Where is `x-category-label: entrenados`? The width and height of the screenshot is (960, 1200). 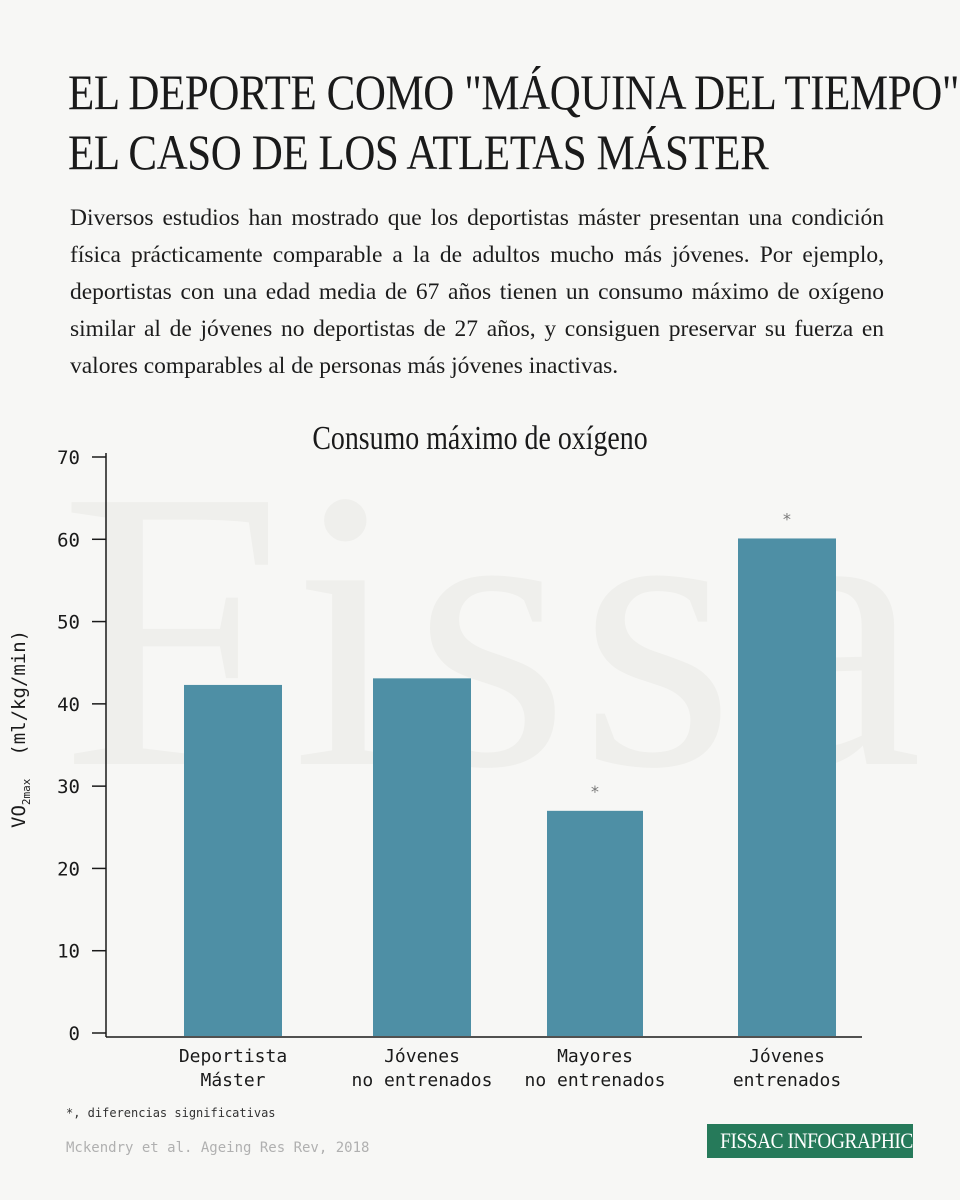
x-category-label: entrenados is located at coordinates (787, 1080).